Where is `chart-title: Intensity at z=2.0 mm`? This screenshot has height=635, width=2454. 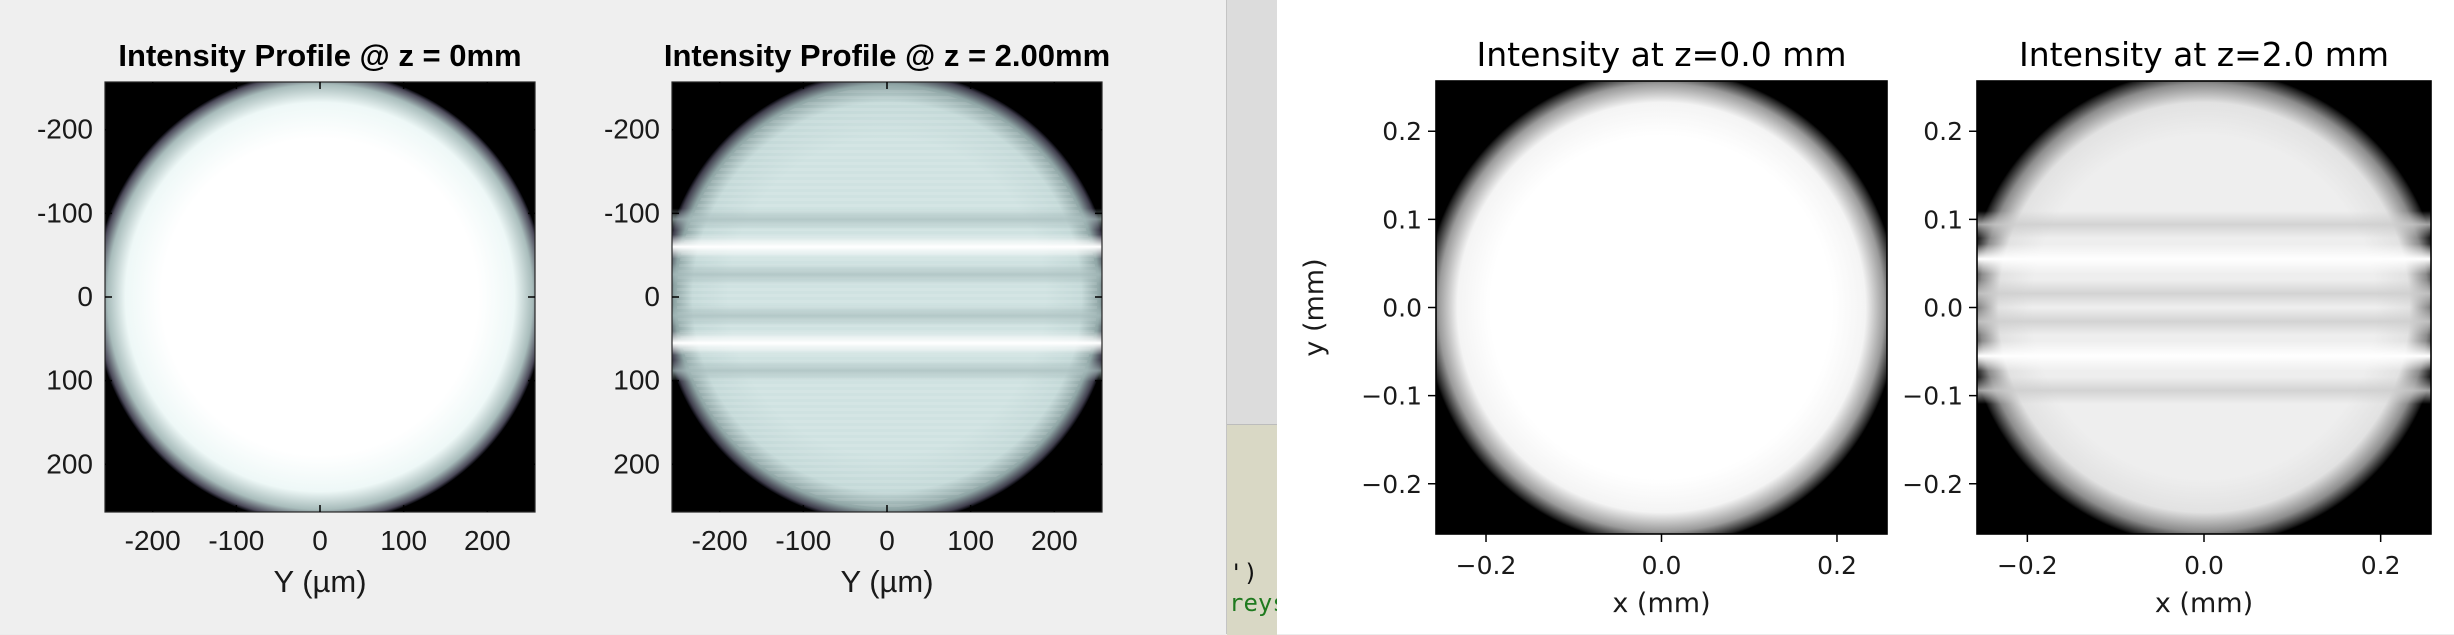 chart-title: Intensity at z=2.0 mm is located at coordinates (2204, 54).